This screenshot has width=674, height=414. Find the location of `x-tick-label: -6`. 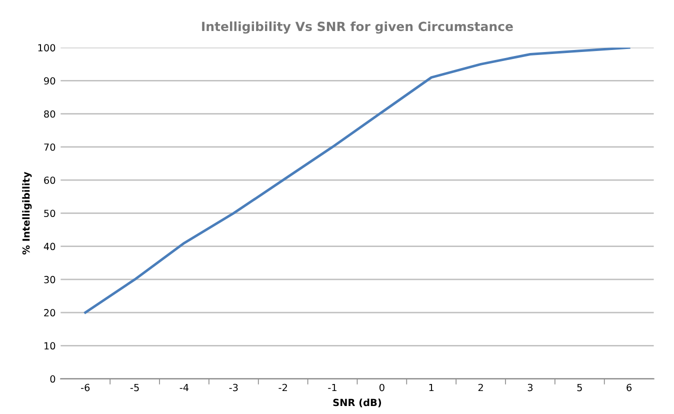

x-tick-label: -6 is located at coordinates (85, 388).